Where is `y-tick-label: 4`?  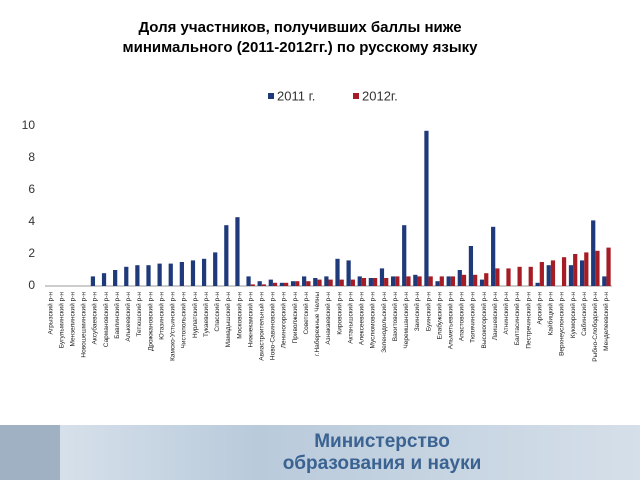 y-tick-label: 4 is located at coordinates (31, 221).